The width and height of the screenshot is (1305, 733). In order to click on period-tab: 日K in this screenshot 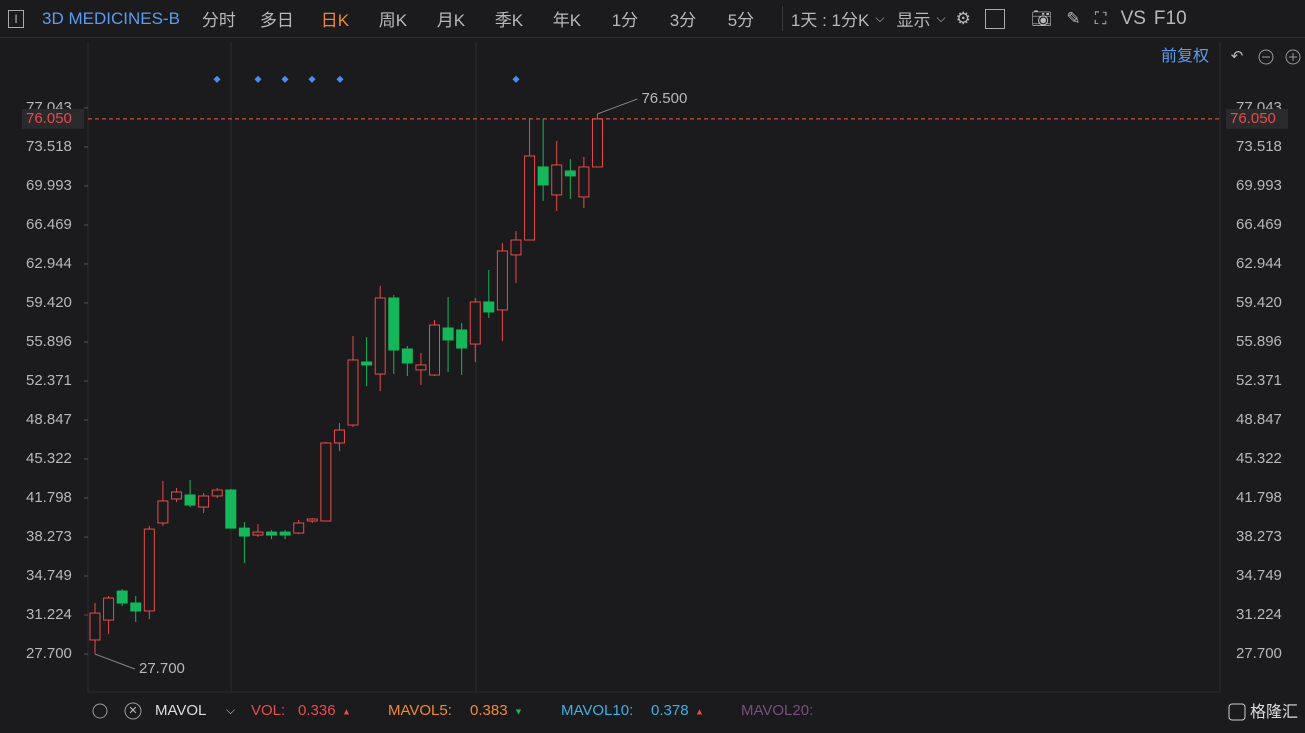, I will do `click(335, 20)`.